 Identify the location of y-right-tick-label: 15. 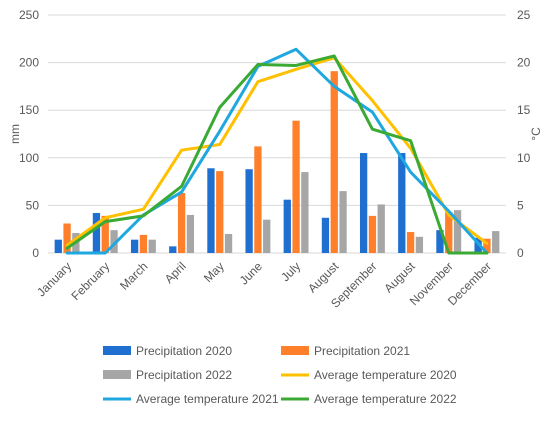
(524, 110).